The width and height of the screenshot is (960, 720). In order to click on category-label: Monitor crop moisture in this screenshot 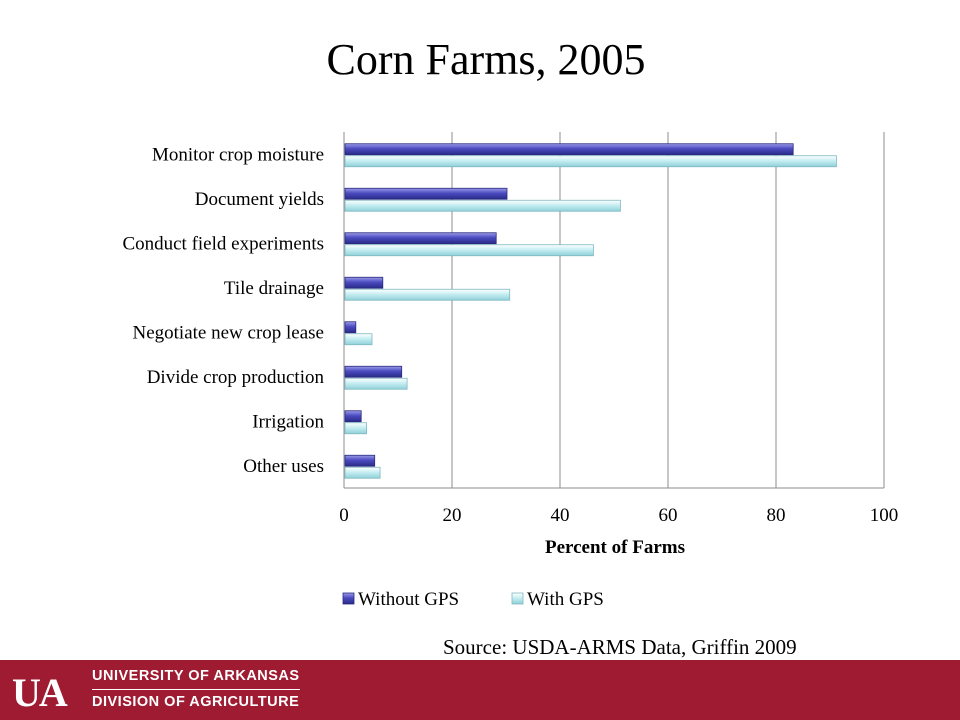, I will do `click(238, 154)`.